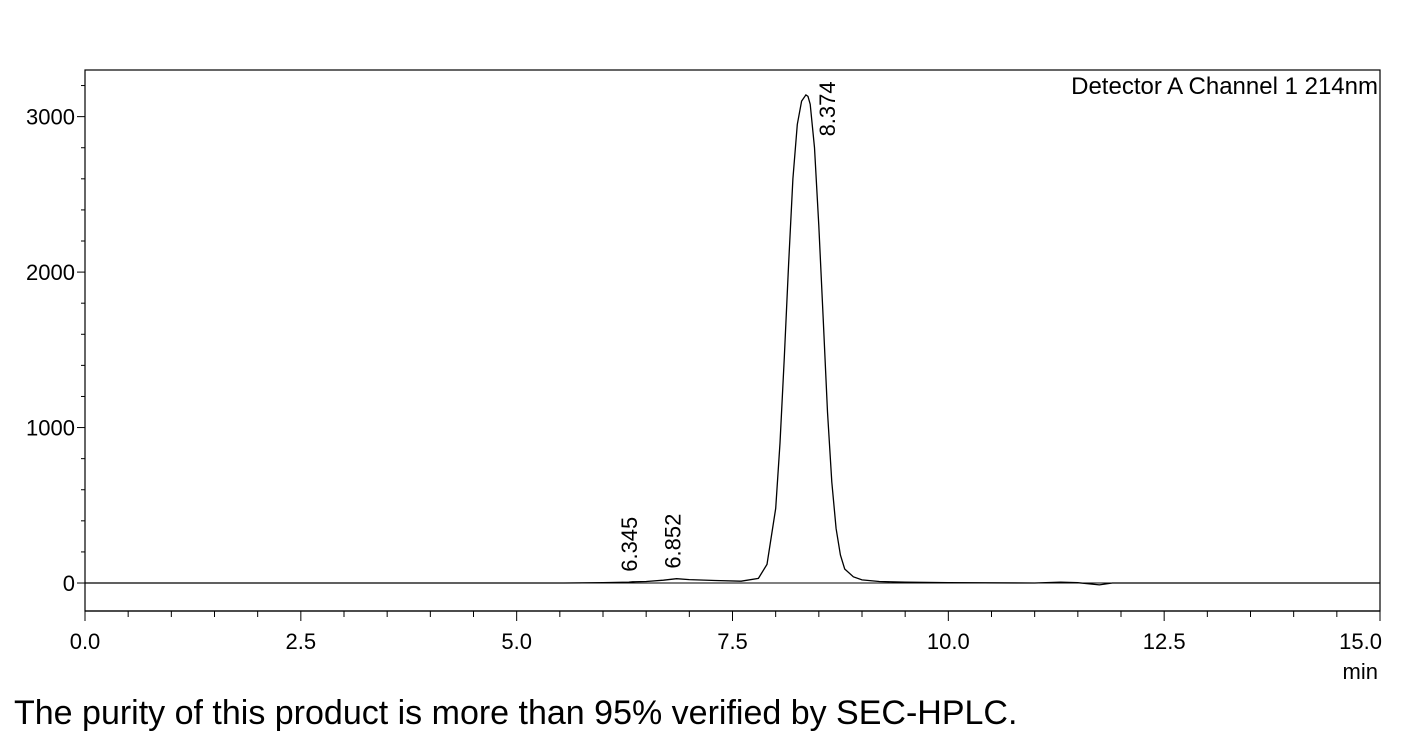 Image resolution: width=1420 pixels, height=749 pixels. What do you see at coordinates (673, 541) in the screenshot?
I see `peak-label: 6.852` at bounding box center [673, 541].